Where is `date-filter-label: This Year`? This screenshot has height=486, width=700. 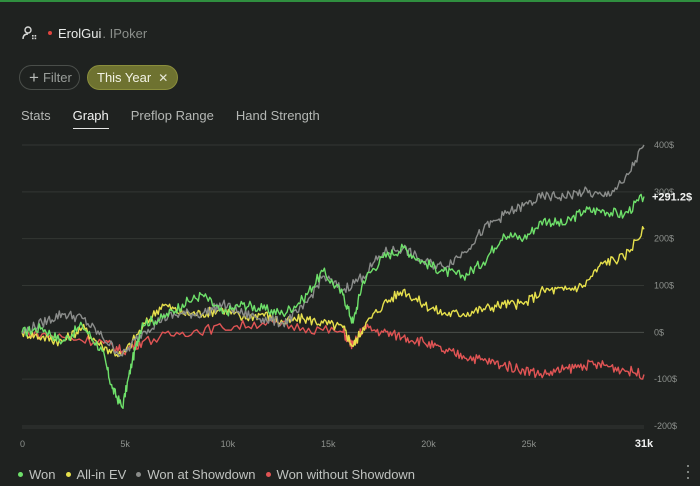
date-filter-label: This Year is located at coordinates (124, 77).